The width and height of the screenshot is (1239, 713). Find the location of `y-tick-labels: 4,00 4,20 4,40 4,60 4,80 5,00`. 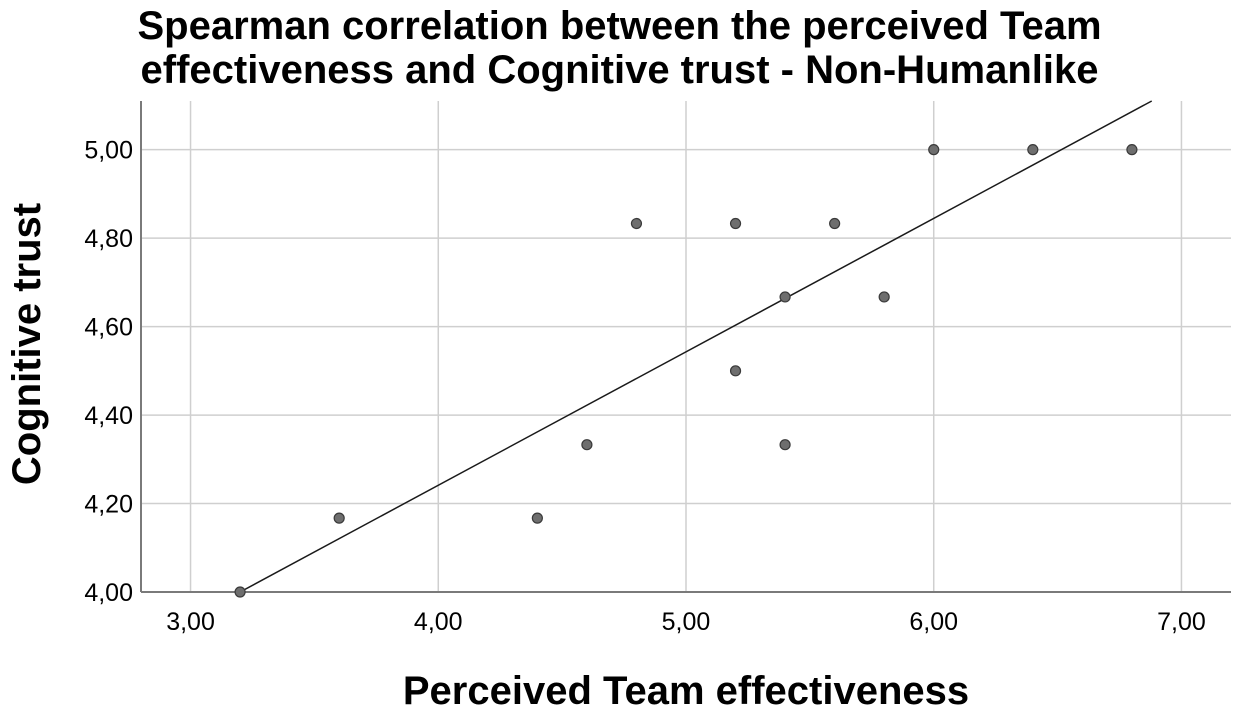

y-tick-labels: 4,00 4,20 4,40 4,60 4,80 5,00 is located at coordinates (108, 372).